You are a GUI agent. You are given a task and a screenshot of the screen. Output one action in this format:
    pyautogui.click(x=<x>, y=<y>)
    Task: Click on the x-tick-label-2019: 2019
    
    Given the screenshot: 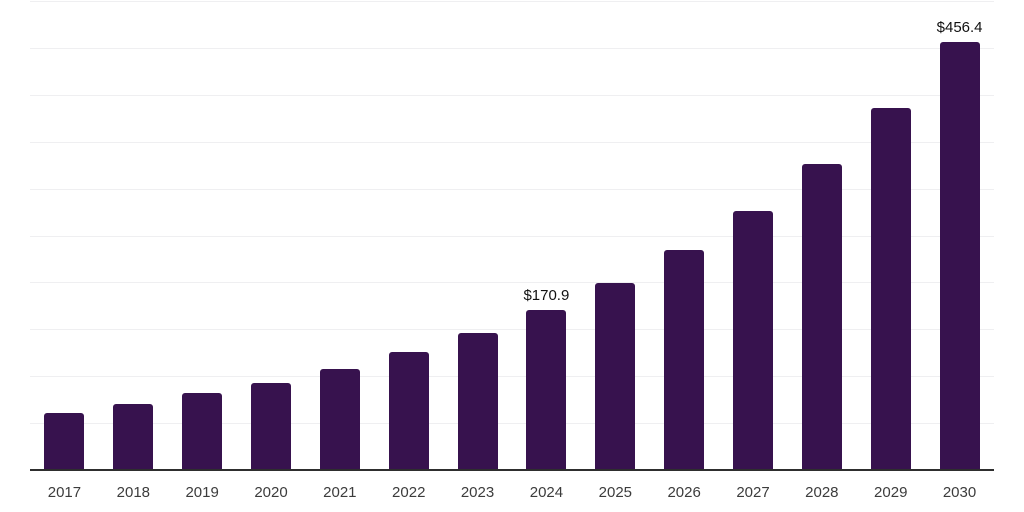 What is the action you would take?
    pyautogui.click(x=202, y=492)
    